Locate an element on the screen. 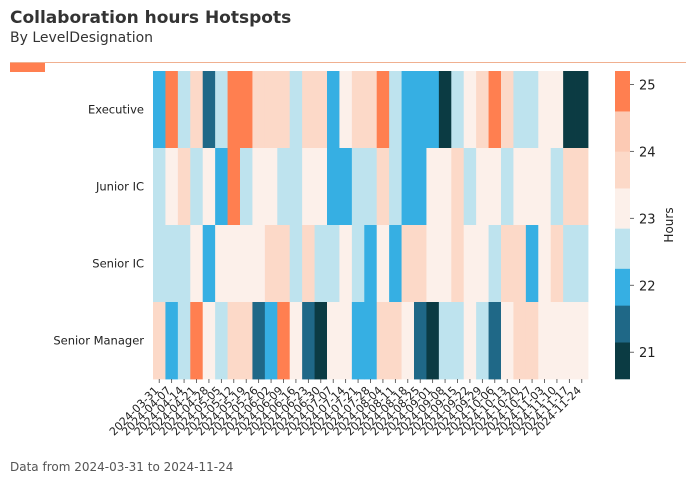  colorbar-tick-label: 23 is located at coordinates (647, 219).